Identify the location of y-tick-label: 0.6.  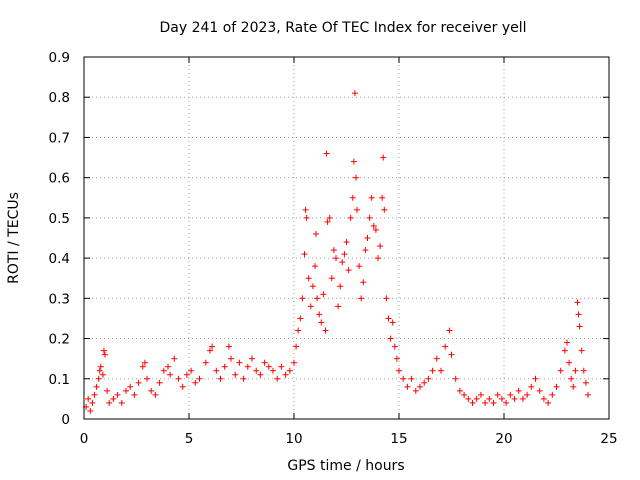
(59, 179).